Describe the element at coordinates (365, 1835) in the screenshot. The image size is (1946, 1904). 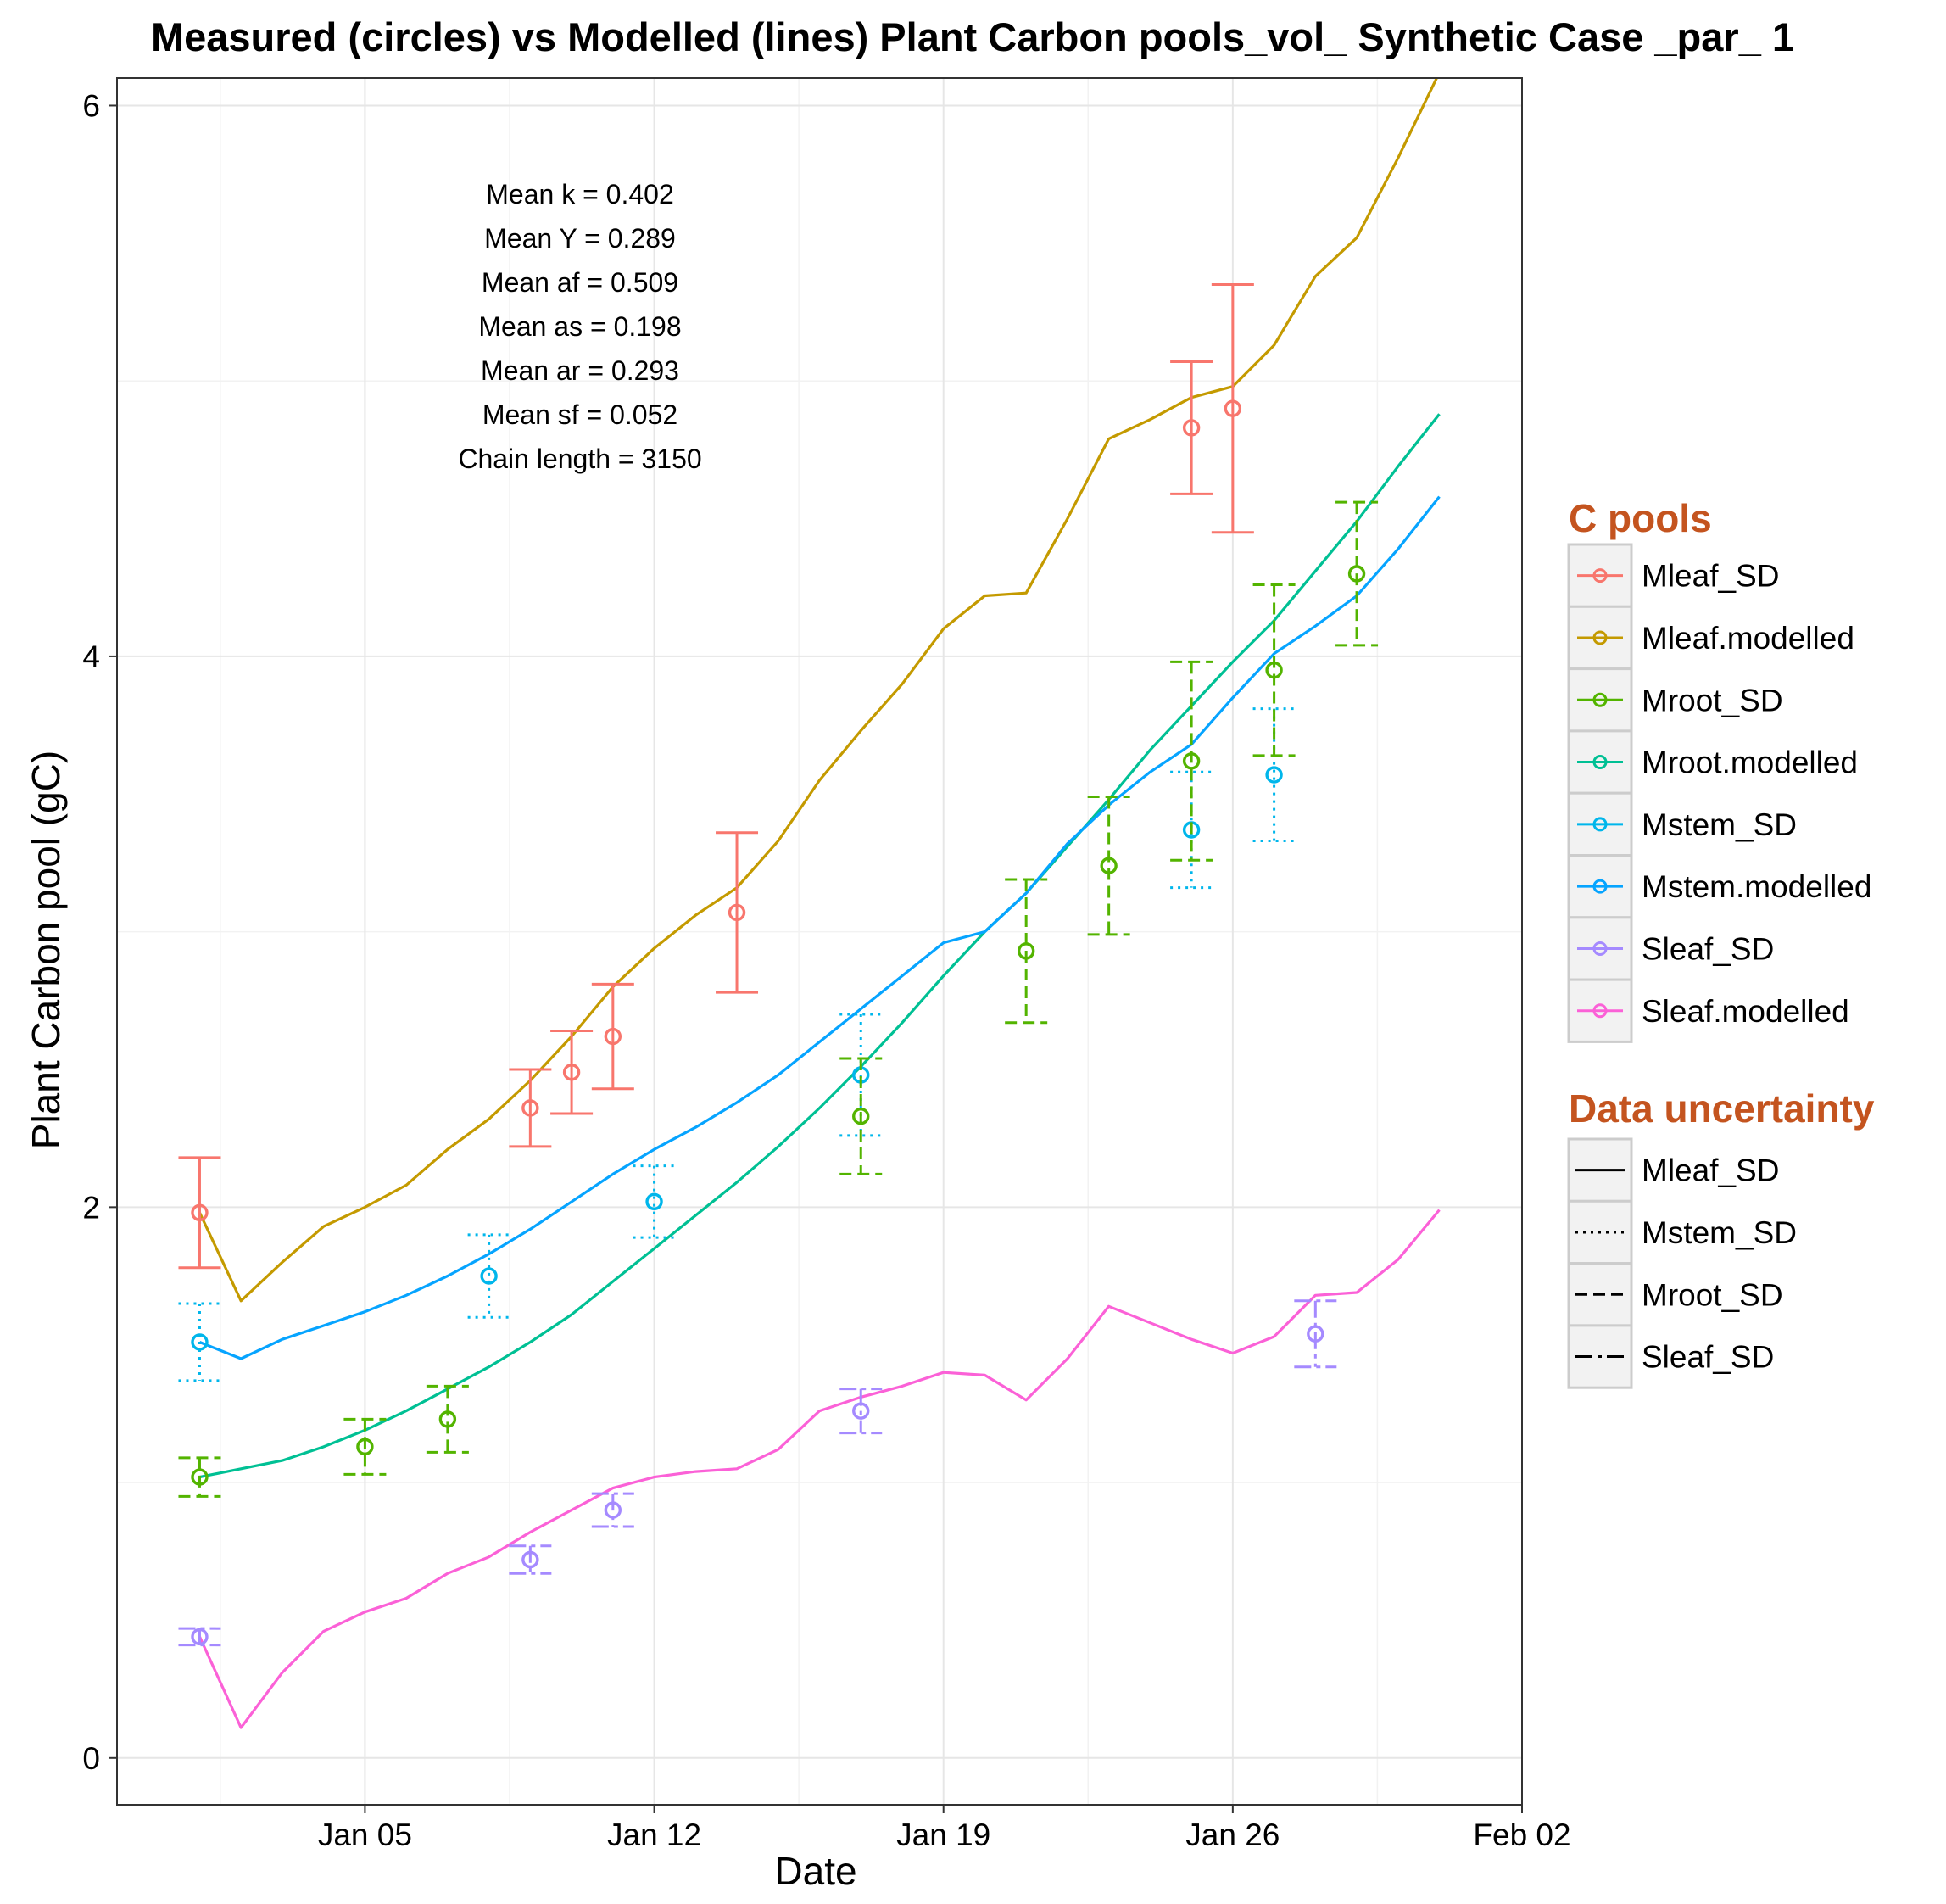
I see `x-tick-label: Jan 05` at that location.